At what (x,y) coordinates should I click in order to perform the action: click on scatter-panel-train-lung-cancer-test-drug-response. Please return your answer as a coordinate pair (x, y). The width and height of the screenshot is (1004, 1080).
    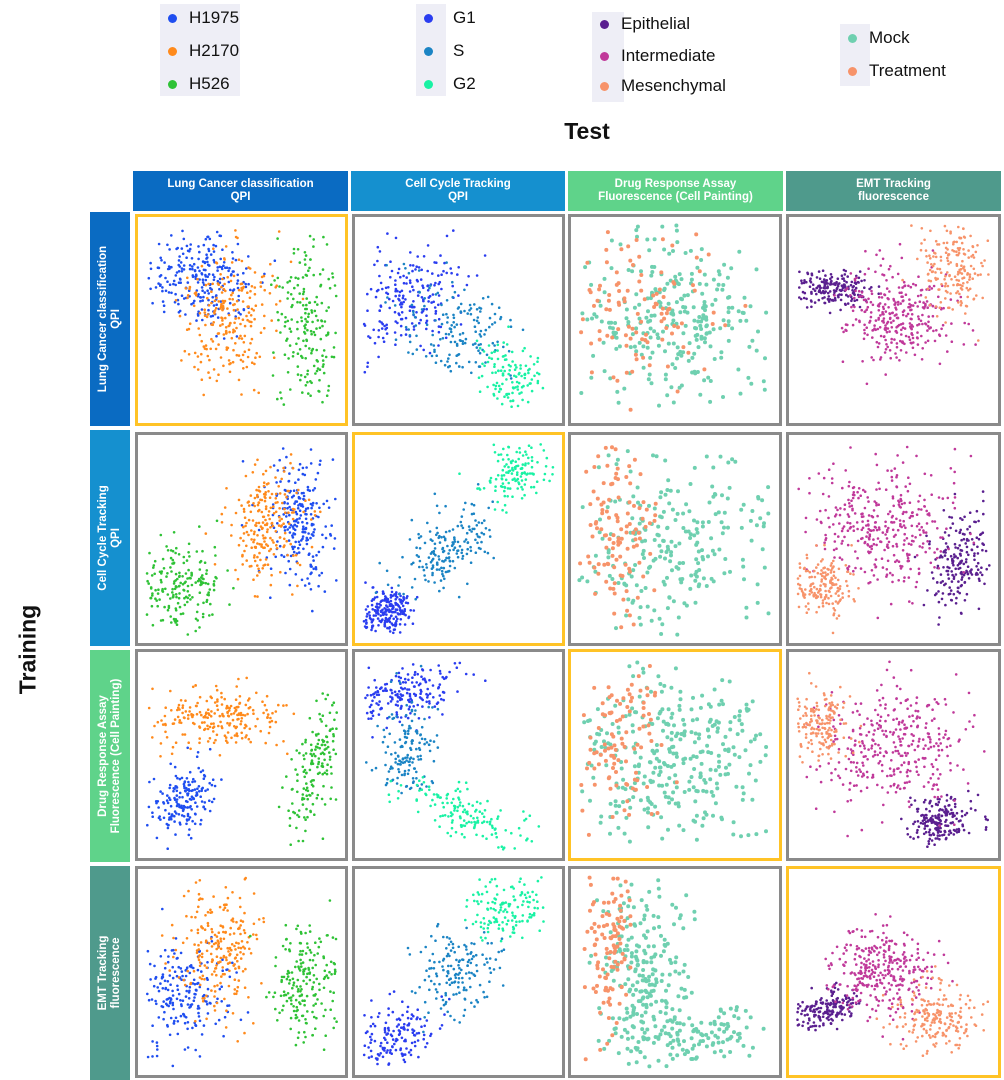
    Looking at the image, I should click on (675, 320).